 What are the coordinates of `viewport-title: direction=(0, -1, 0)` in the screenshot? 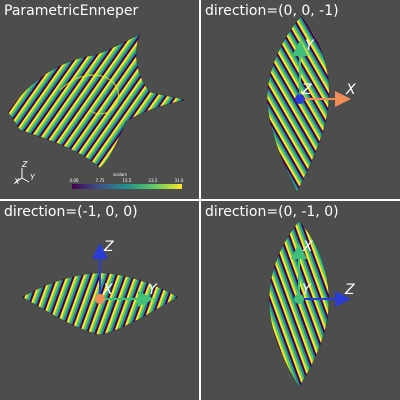 It's located at (272, 212).